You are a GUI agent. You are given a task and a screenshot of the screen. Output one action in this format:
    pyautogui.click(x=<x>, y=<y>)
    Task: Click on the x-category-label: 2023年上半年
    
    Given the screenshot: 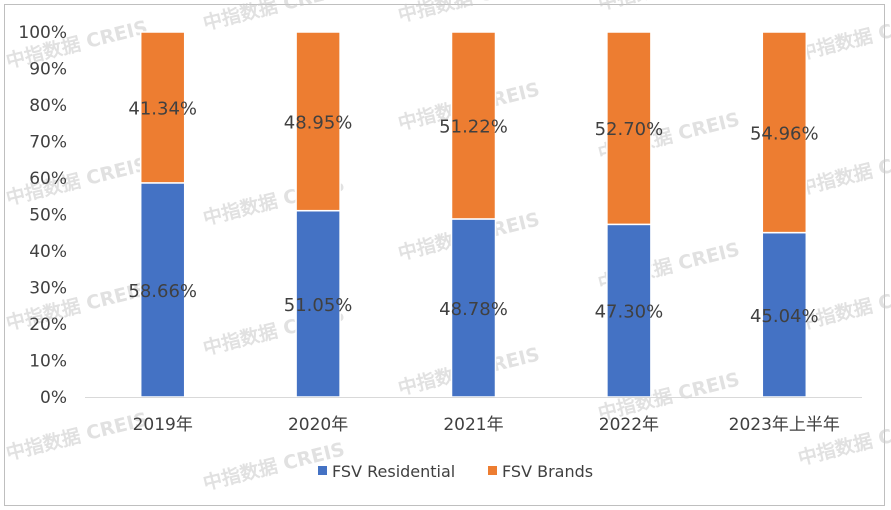 What is the action you would take?
    pyautogui.click(x=784, y=425)
    